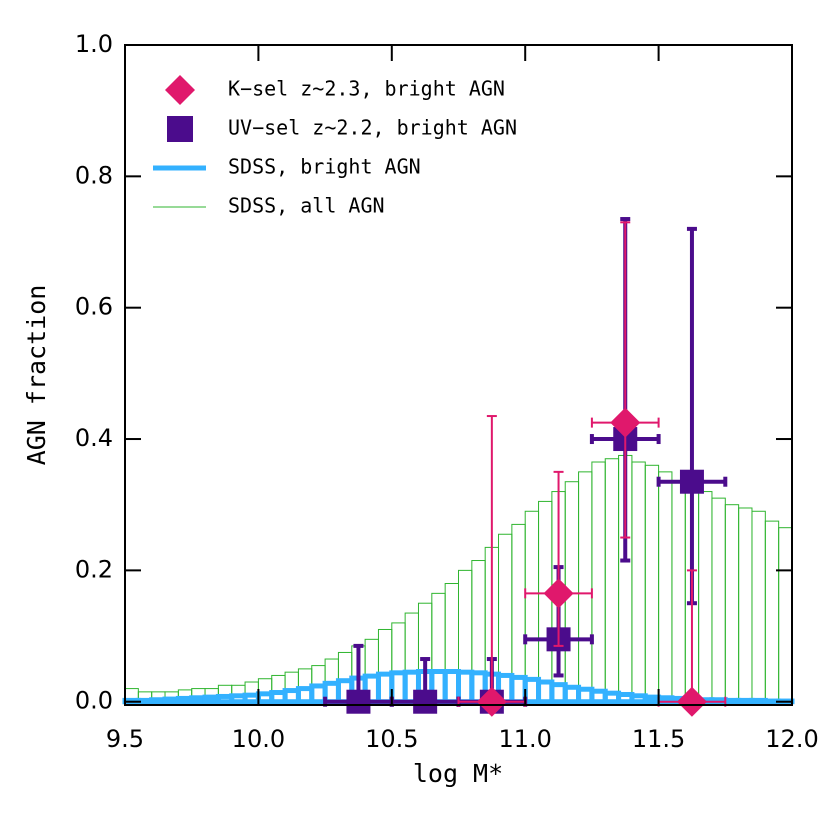 The image size is (830, 830). I want to click on x-tick-label: 11.5, so click(658, 739).